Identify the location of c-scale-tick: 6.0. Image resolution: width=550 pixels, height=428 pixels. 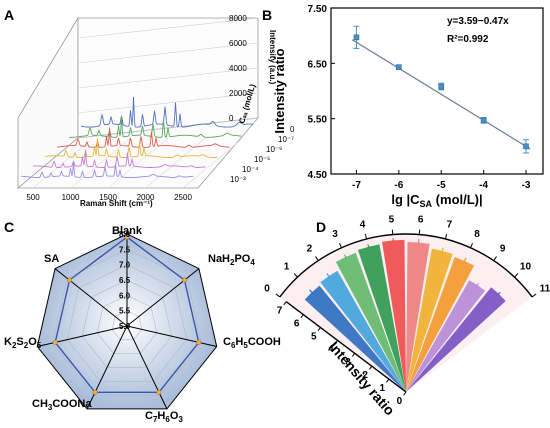
(125, 295).